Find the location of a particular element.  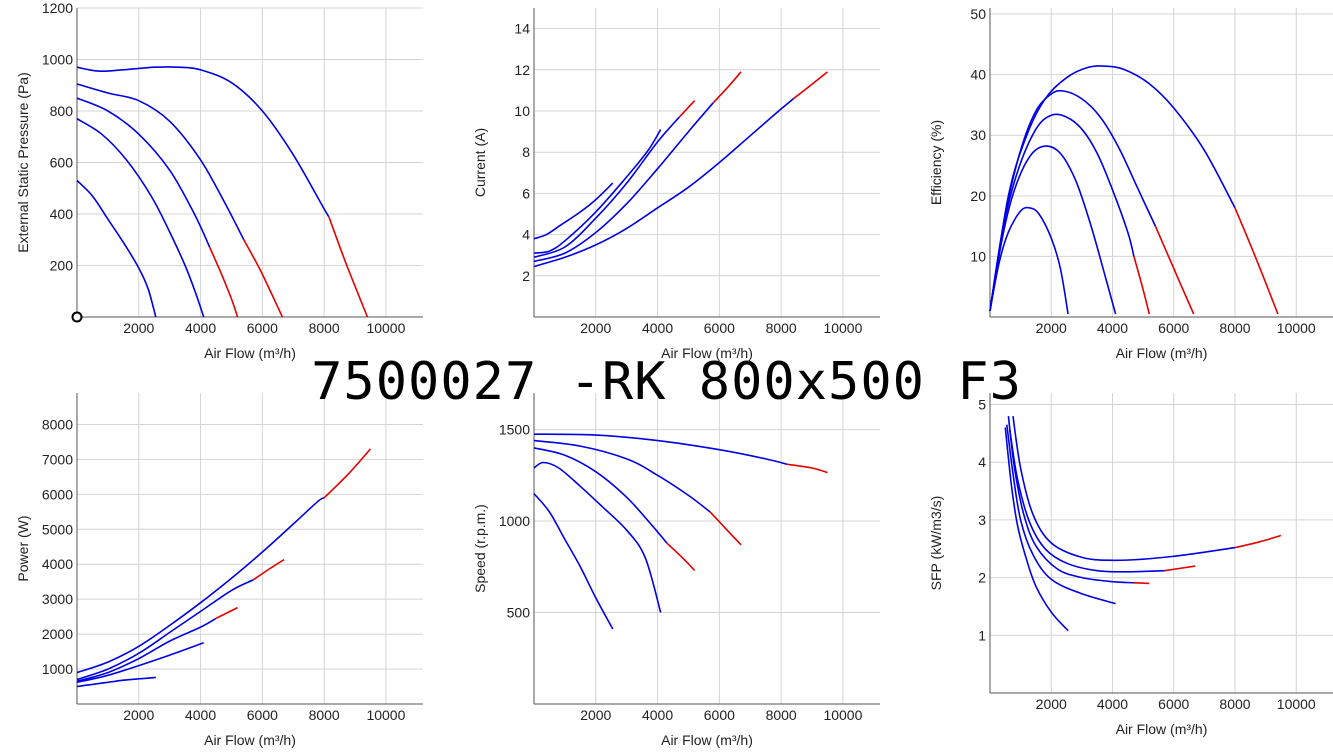

y-tick-label: 4 is located at coordinates (526, 235).